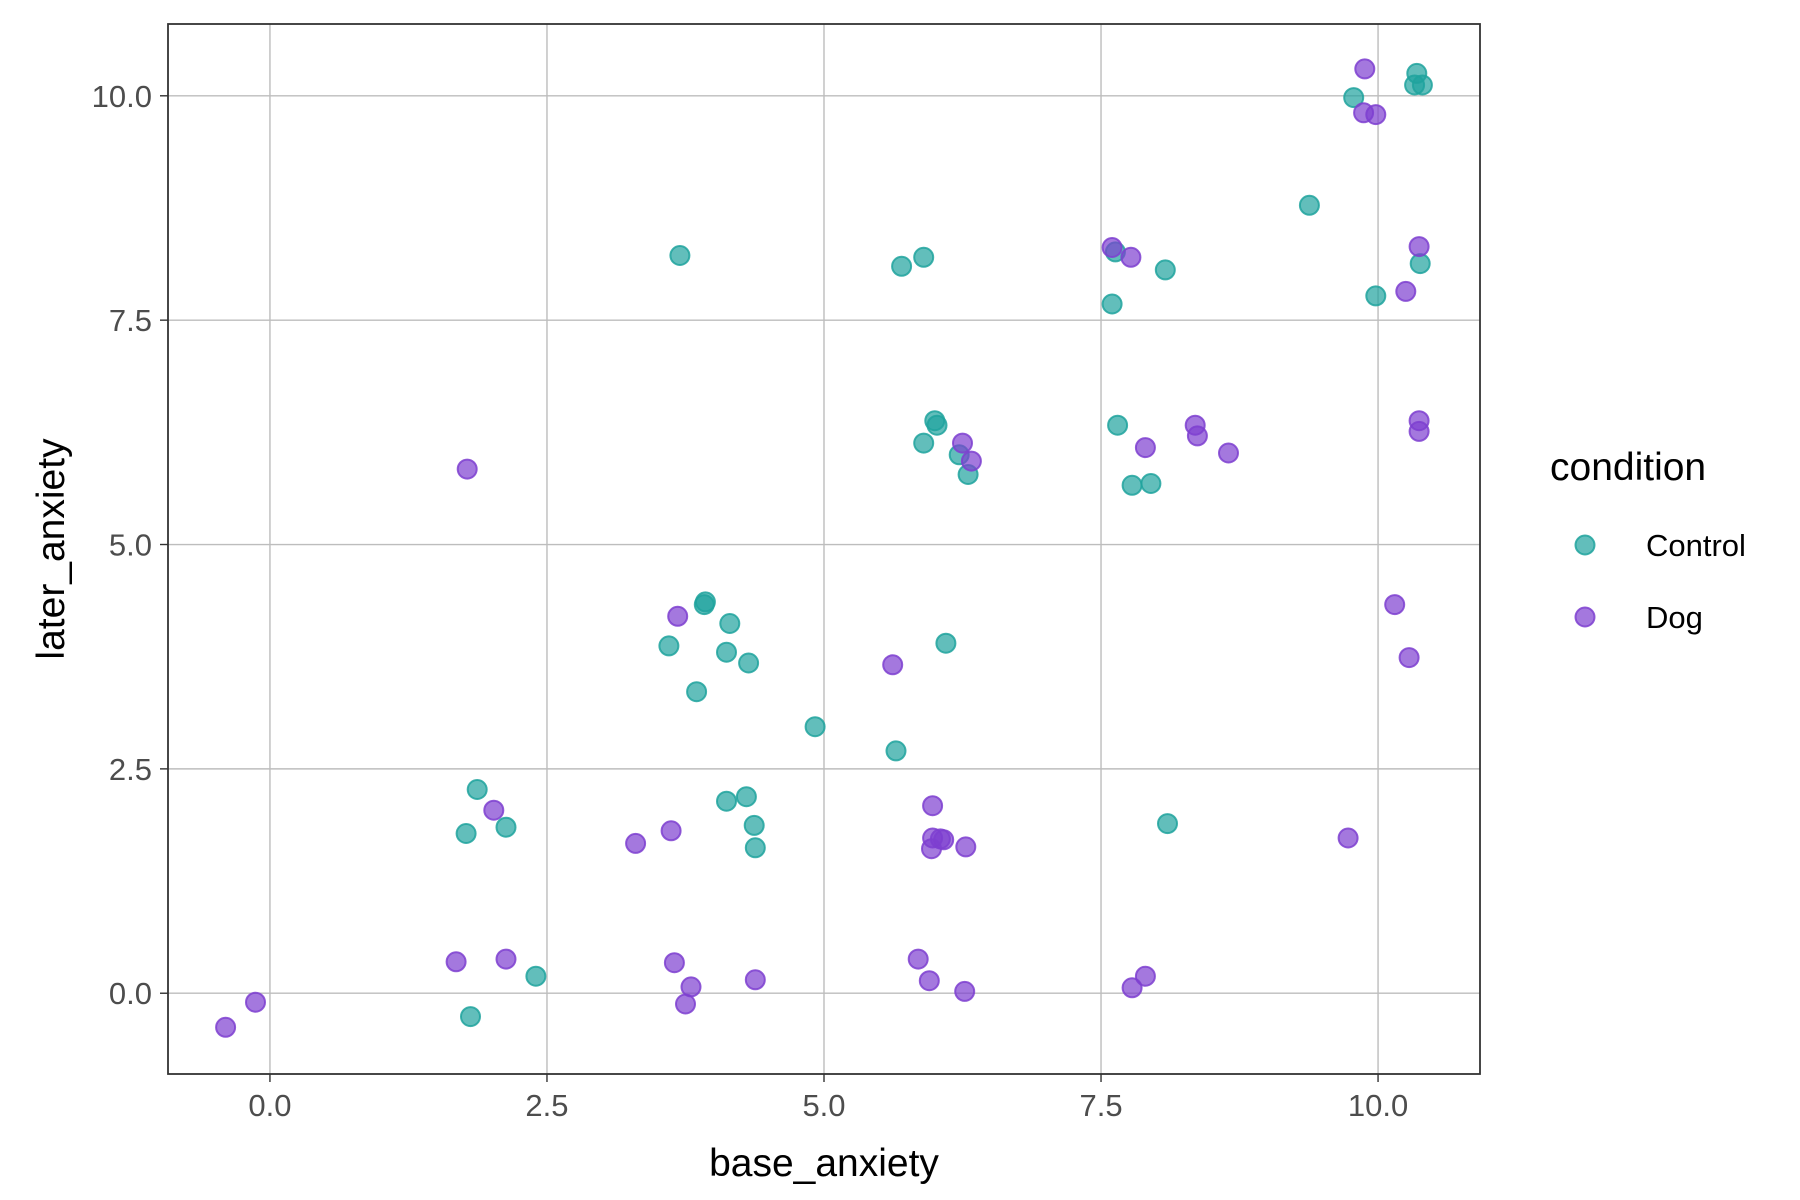  I want to click on legend-items: Control Dog, so click(1660, 581).